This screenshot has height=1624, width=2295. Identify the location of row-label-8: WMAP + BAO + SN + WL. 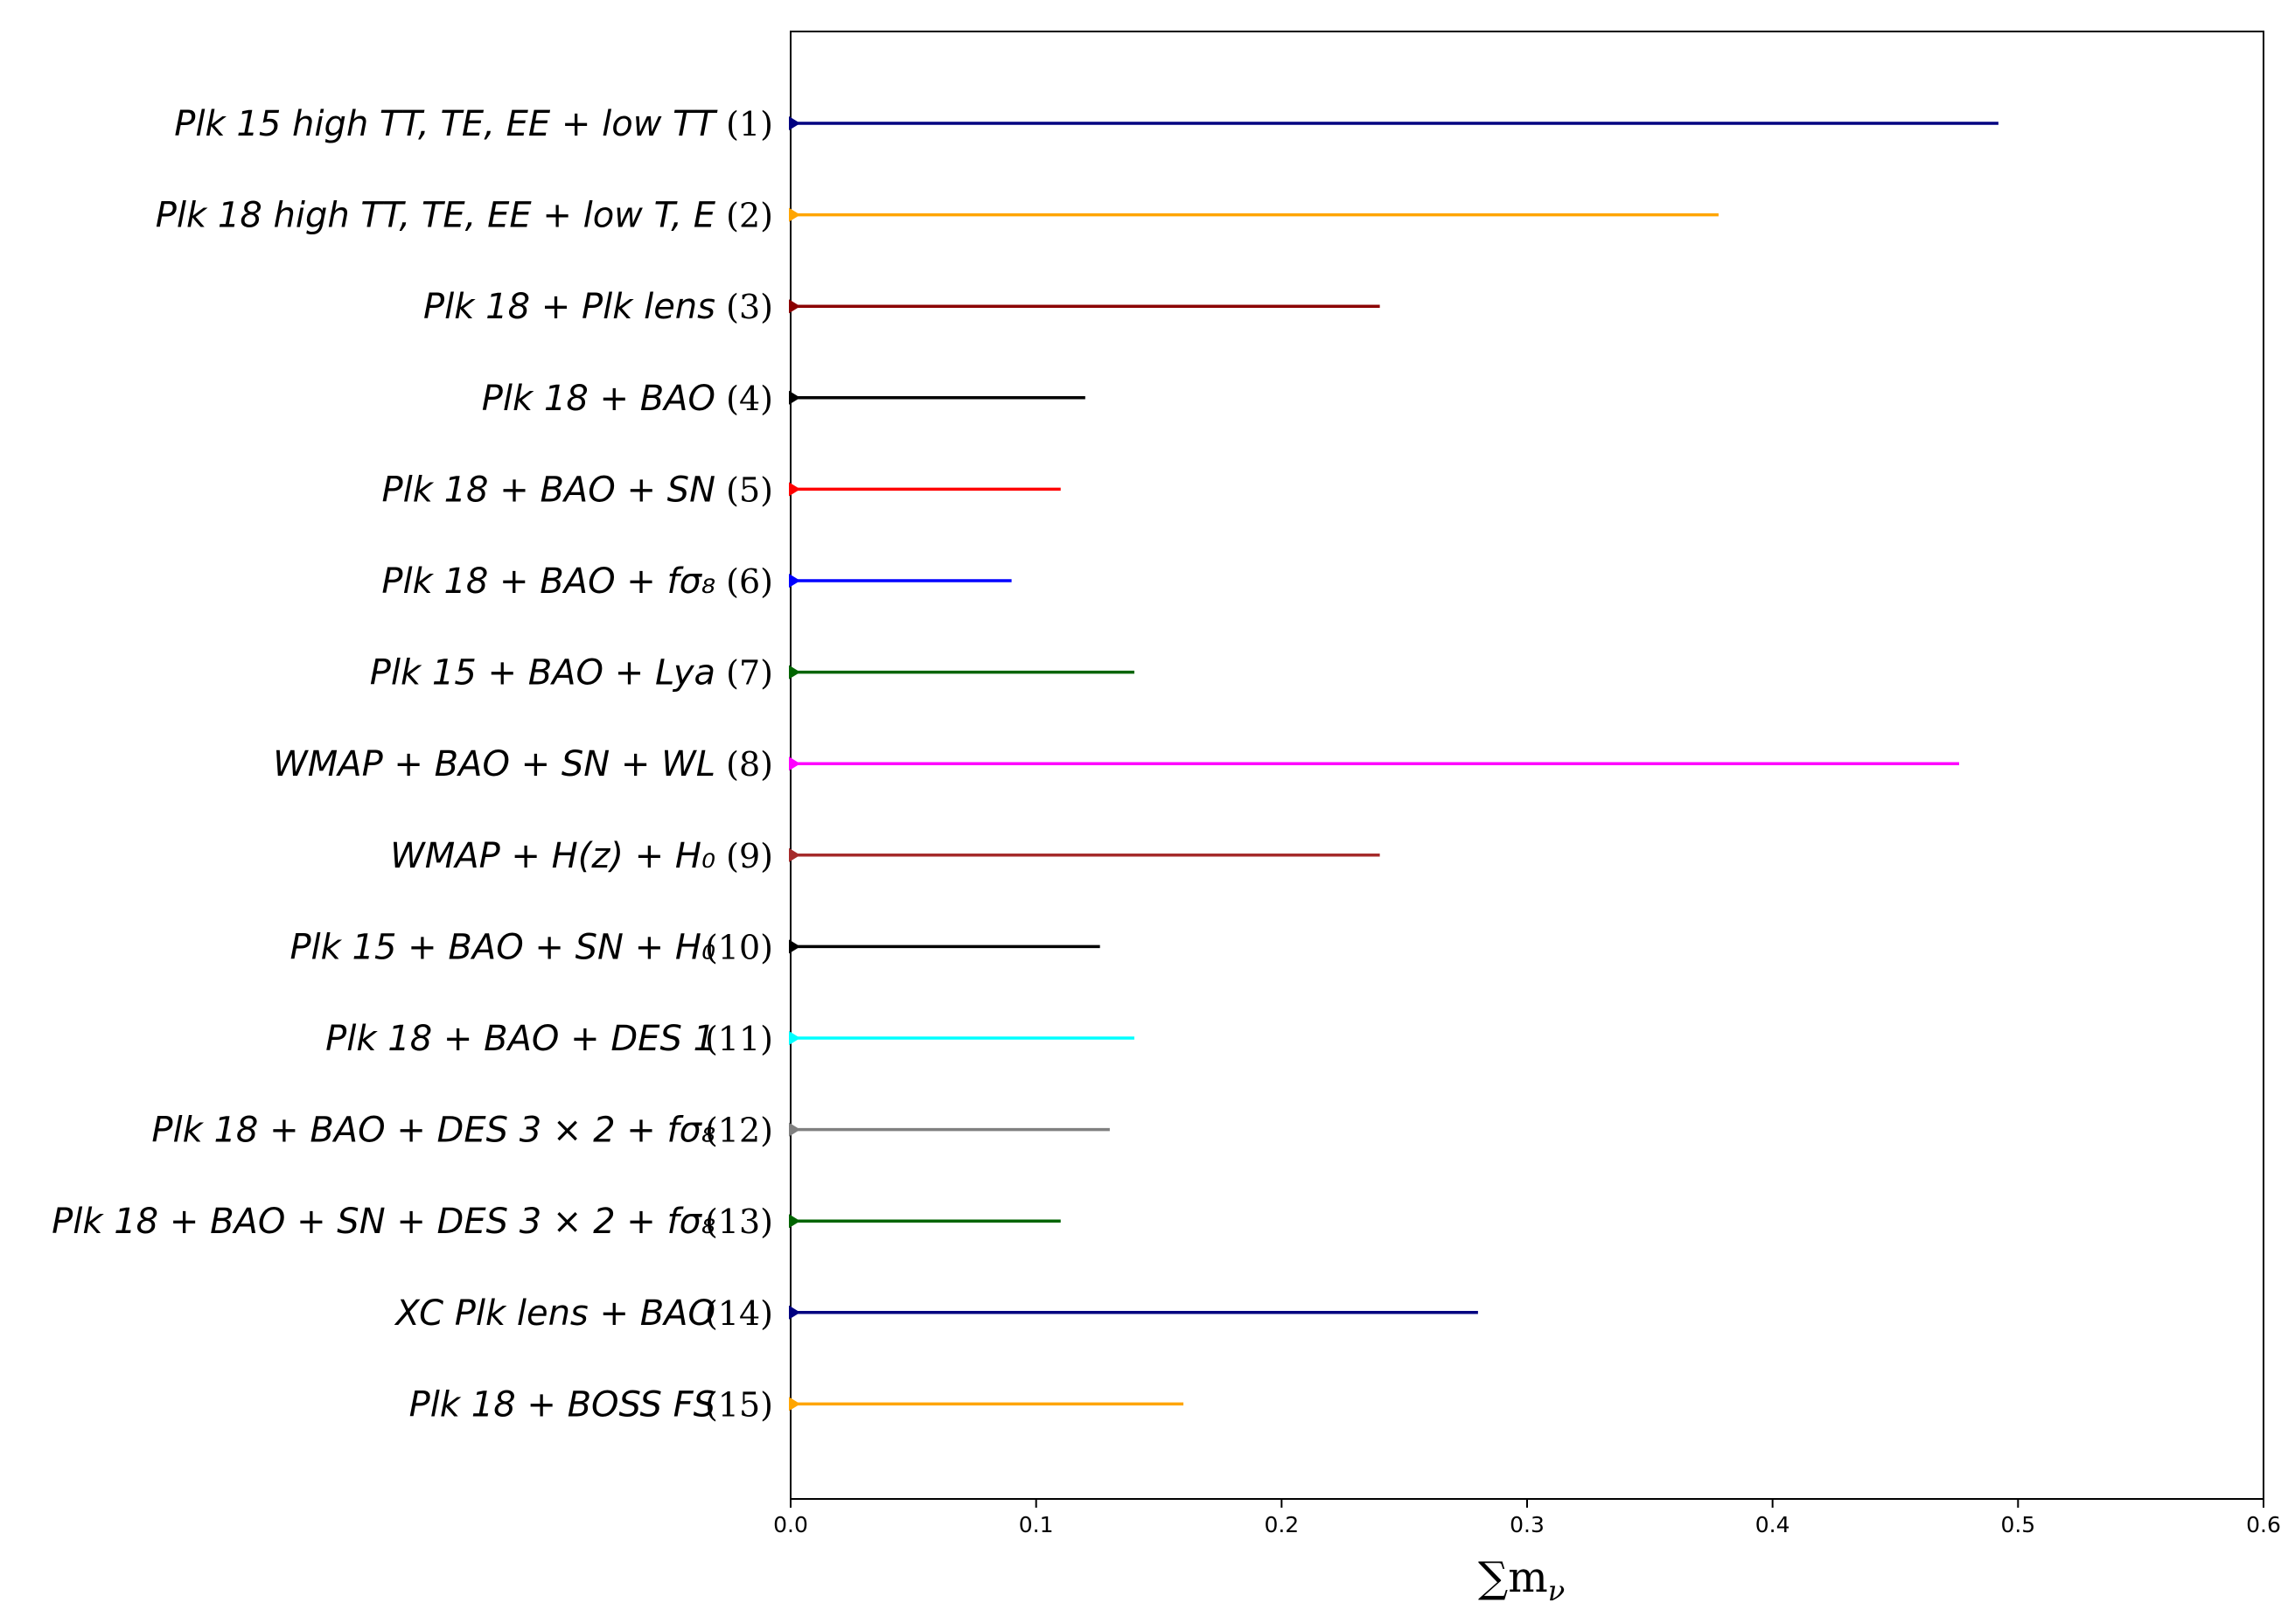
(494, 764).